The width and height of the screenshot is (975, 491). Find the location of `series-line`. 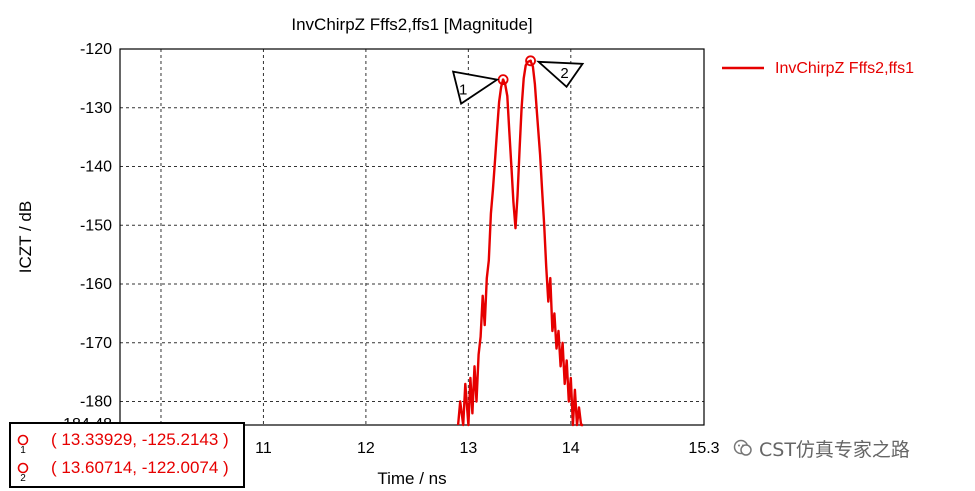

series-line is located at coordinates (520, 243).